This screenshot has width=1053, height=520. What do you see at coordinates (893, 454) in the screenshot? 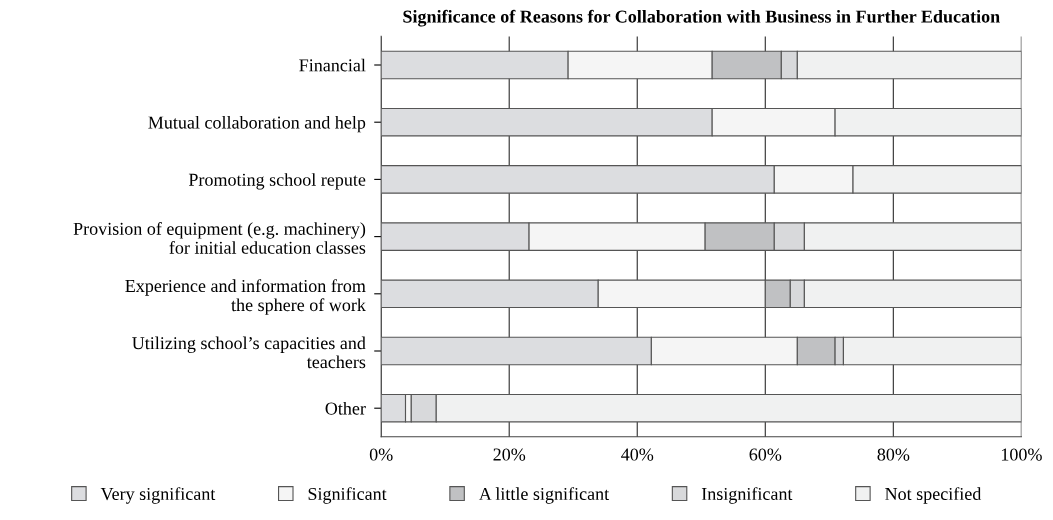
I see `x-tick-label: 80%` at bounding box center [893, 454].